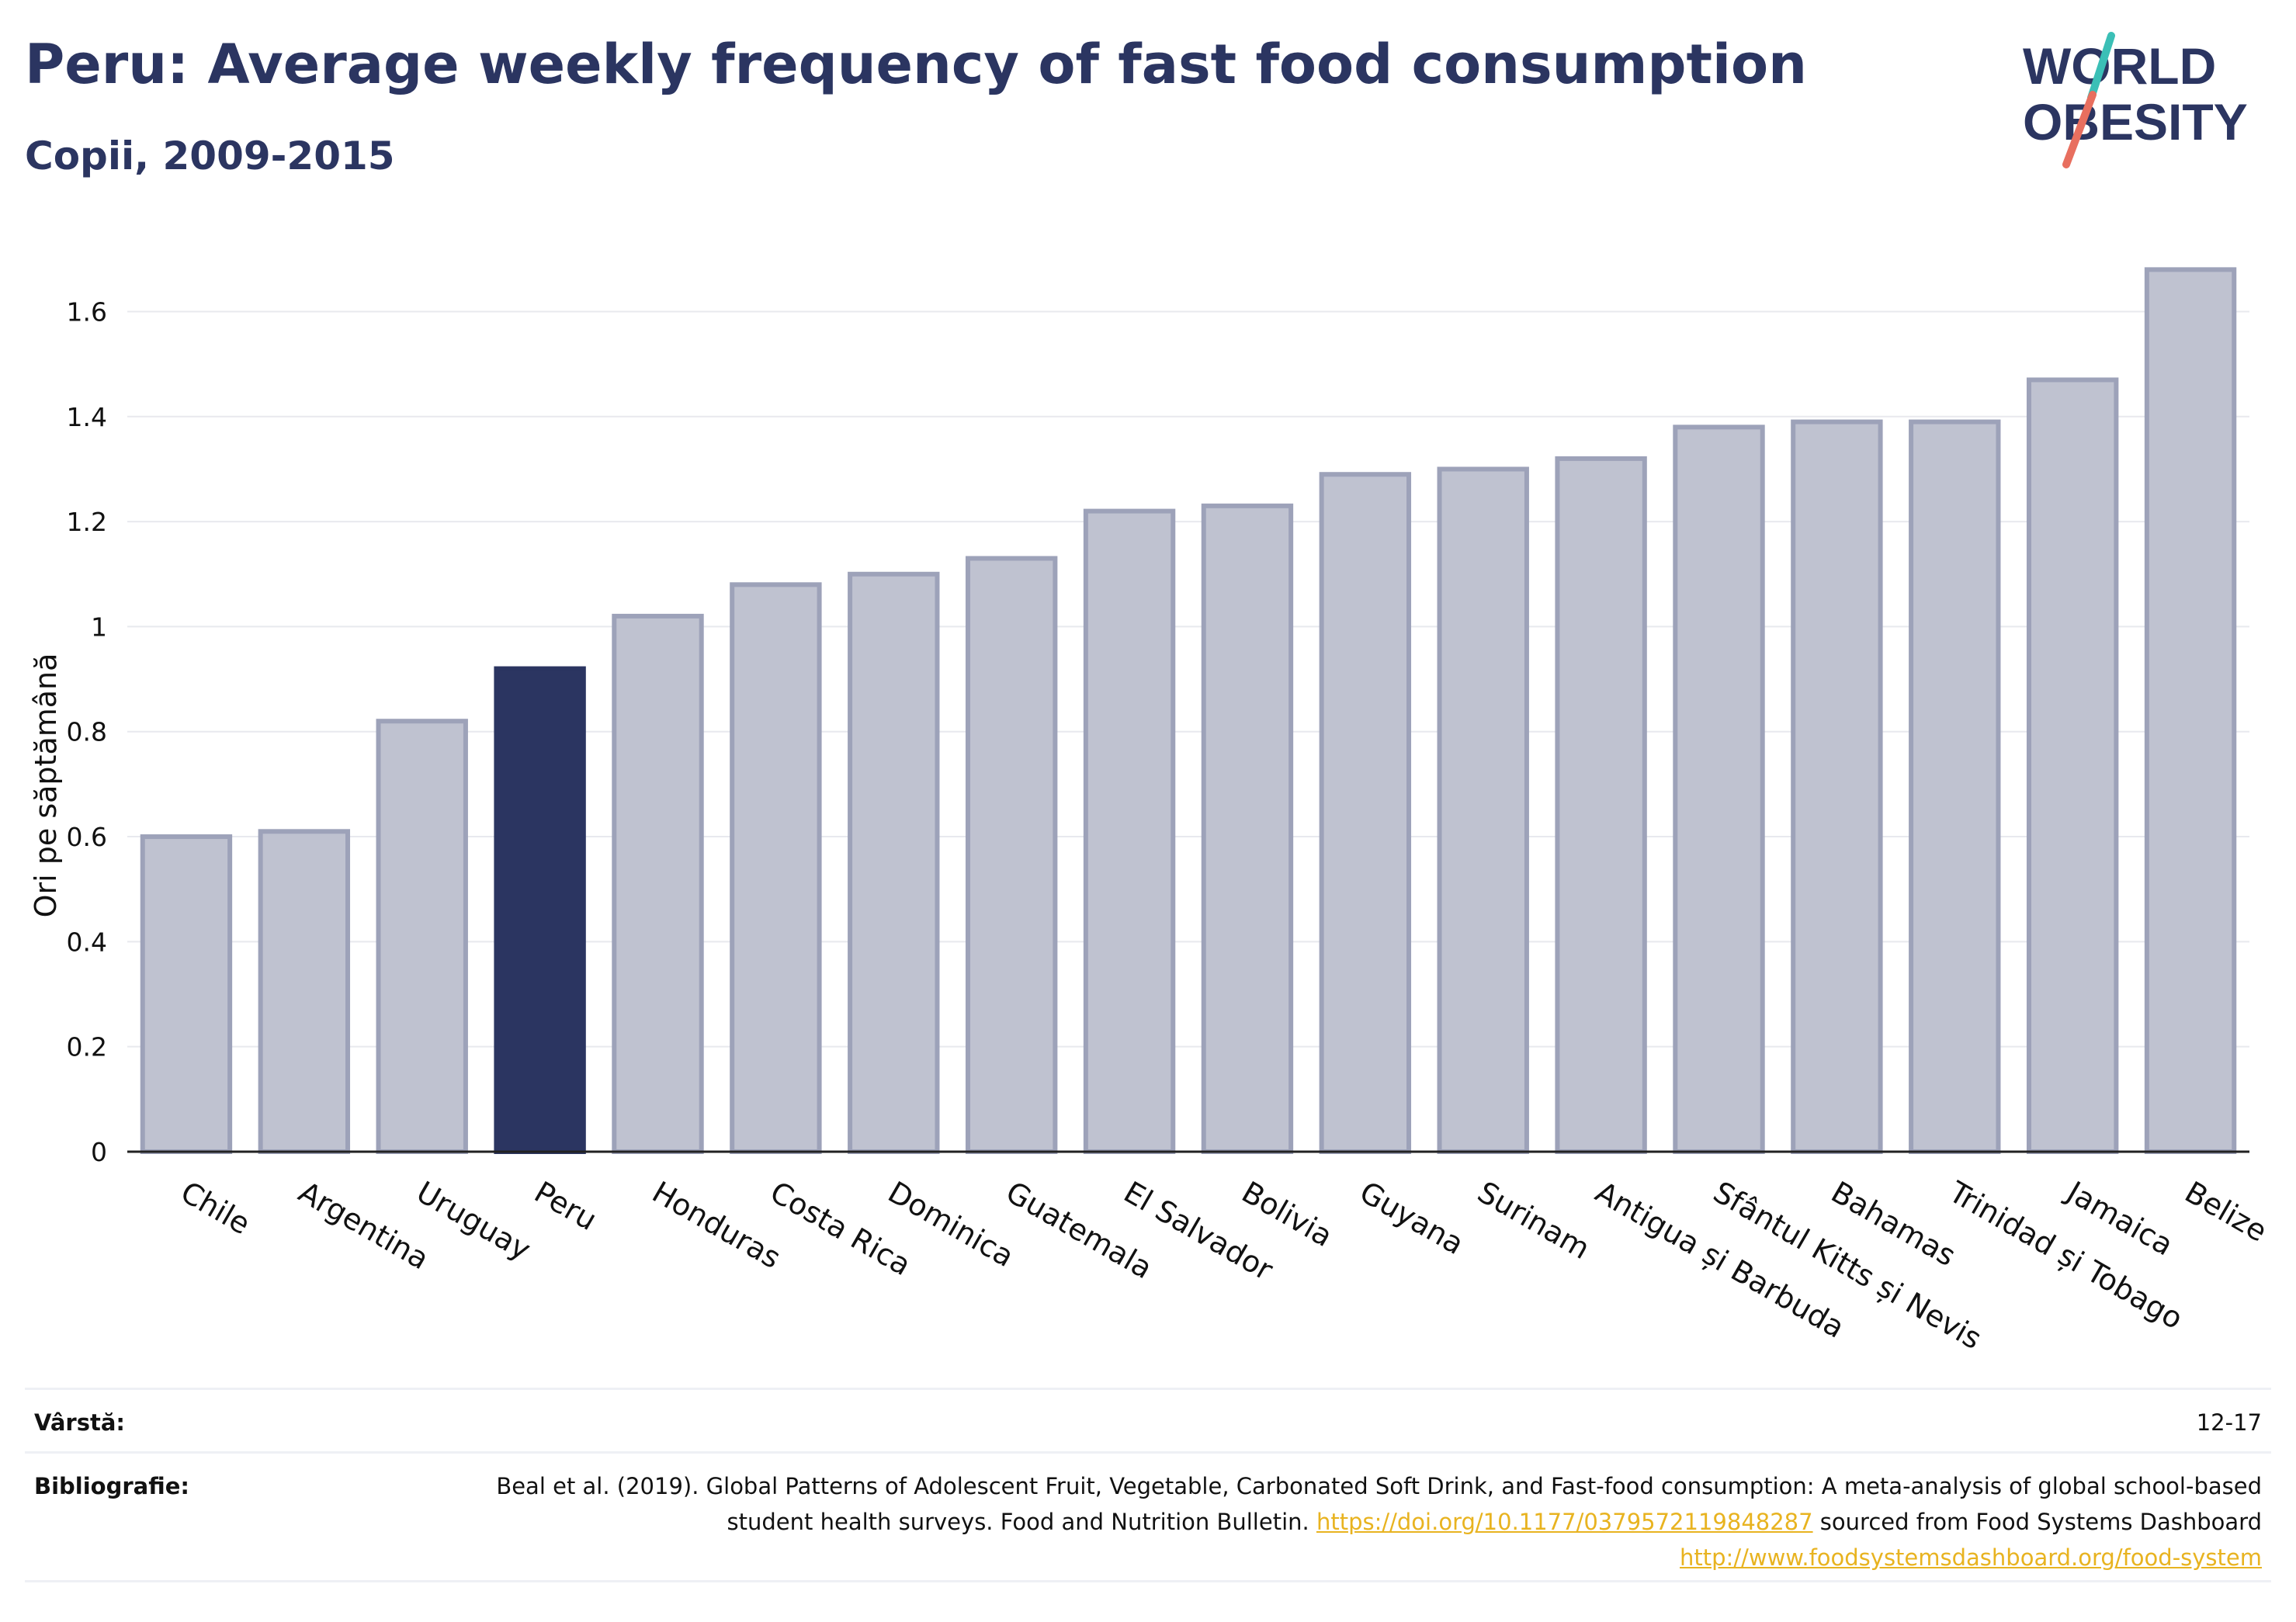 The image size is (2296, 1622). Describe the element at coordinates (87, 311) in the screenshot. I see `y-tick-label: 1.6` at that location.